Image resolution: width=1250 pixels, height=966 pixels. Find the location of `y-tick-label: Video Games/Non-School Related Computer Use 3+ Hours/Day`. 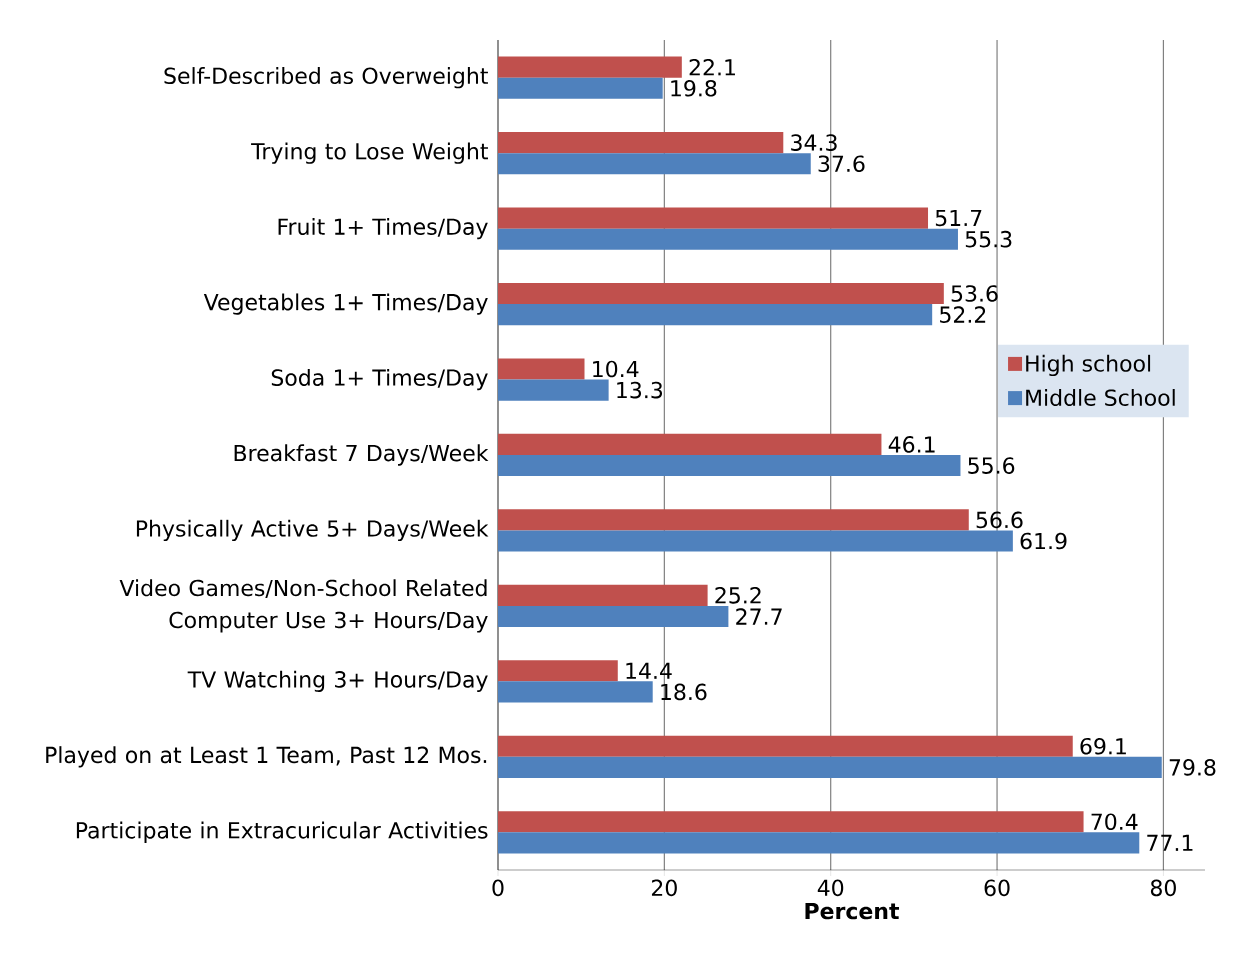

y-tick-label: Video Games/Non-School Related Computer Use 3+ Hours/Day is located at coordinates (303, 606).